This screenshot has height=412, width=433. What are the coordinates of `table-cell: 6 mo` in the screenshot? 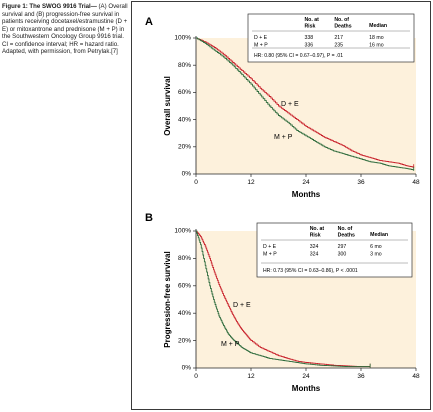 It's located at (376, 247).